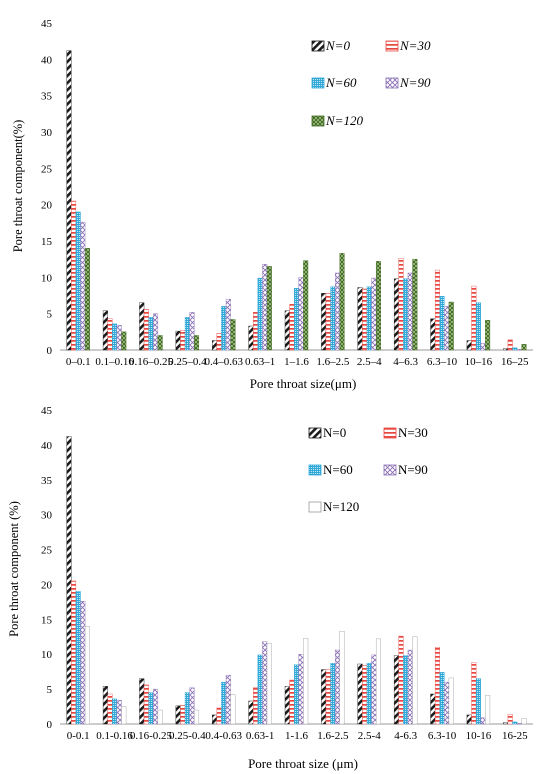  I want to click on legend-swatch-N90, so click(392, 83).